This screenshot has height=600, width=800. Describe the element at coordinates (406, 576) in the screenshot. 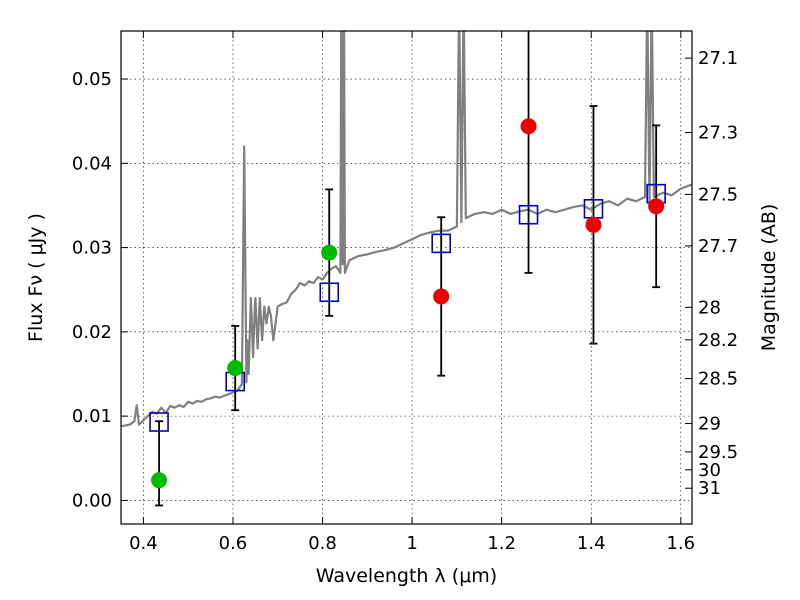

I see `x-axis-title: Wavelength λ (μm)` at that location.